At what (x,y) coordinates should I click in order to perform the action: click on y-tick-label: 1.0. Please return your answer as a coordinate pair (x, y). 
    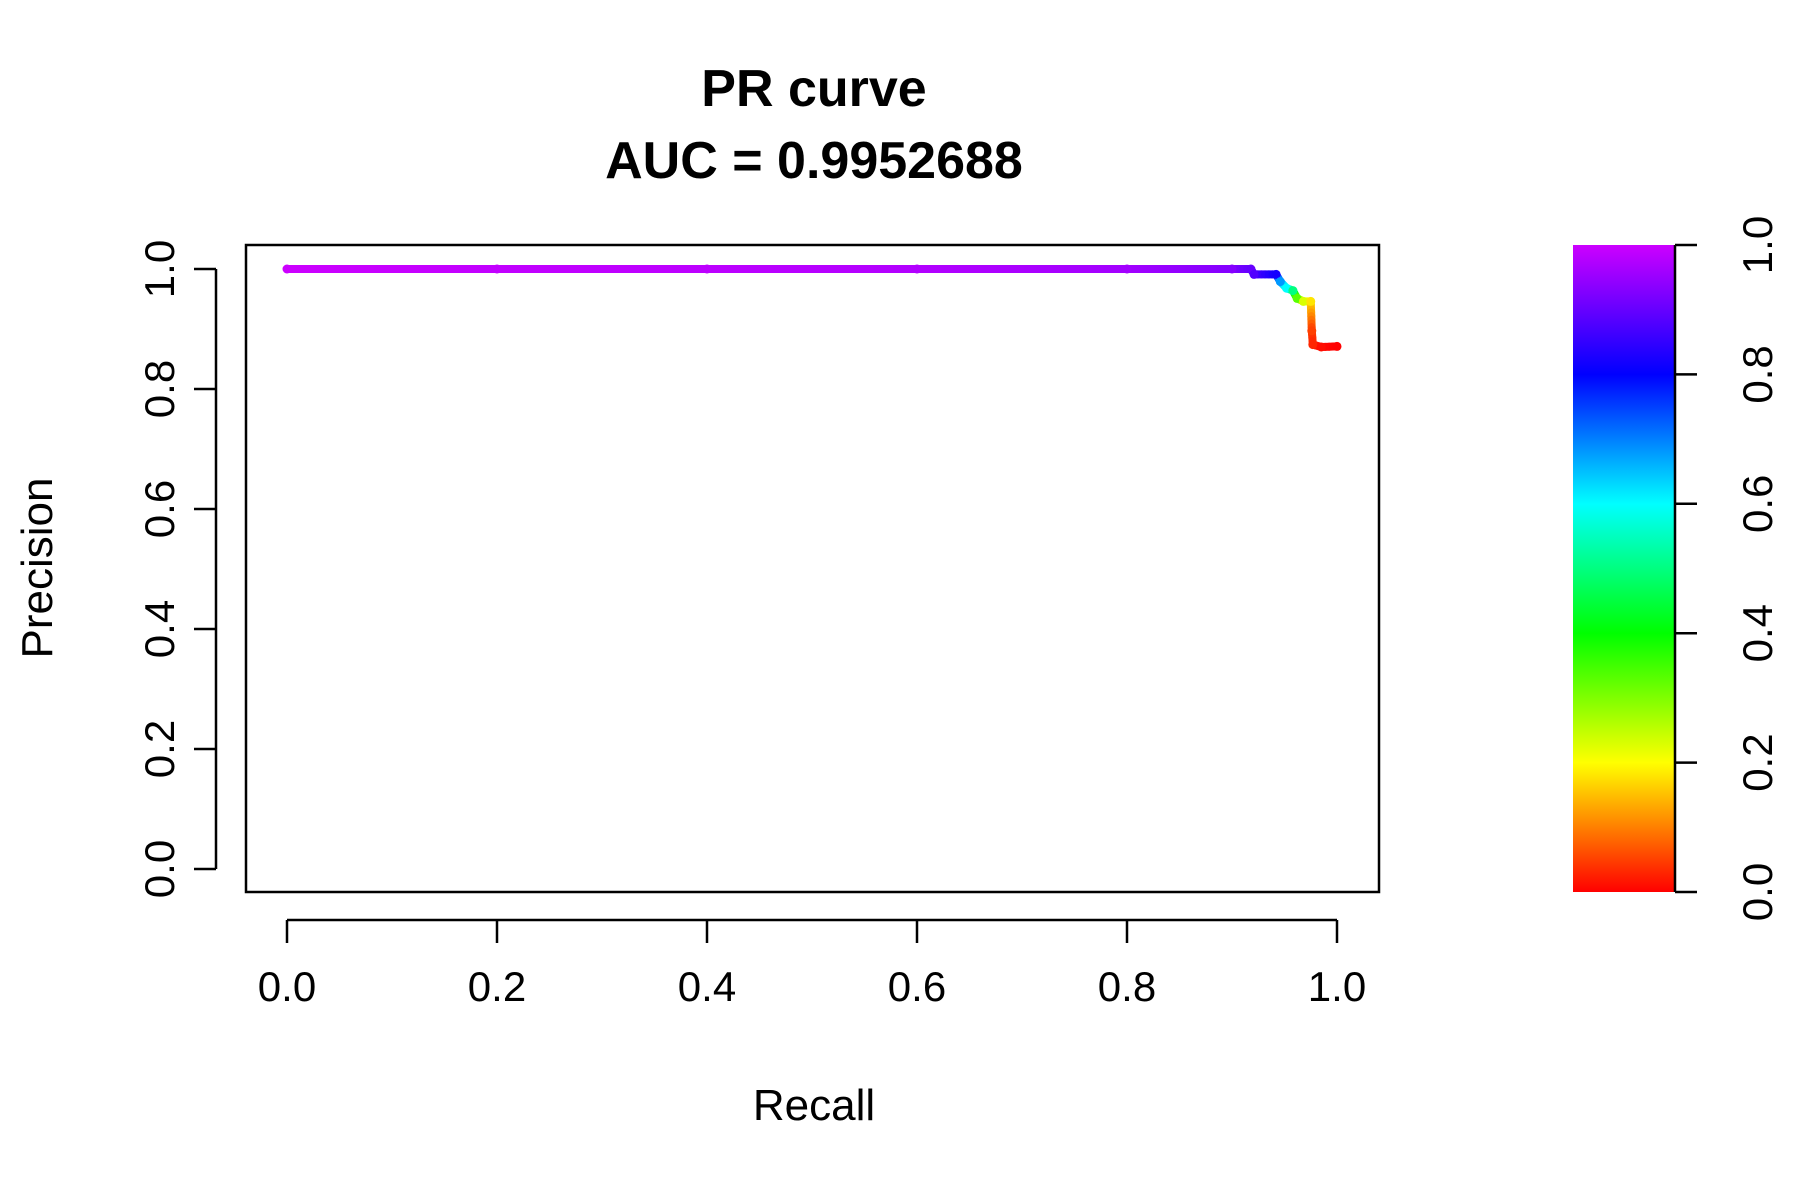
    Looking at the image, I should click on (159, 269).